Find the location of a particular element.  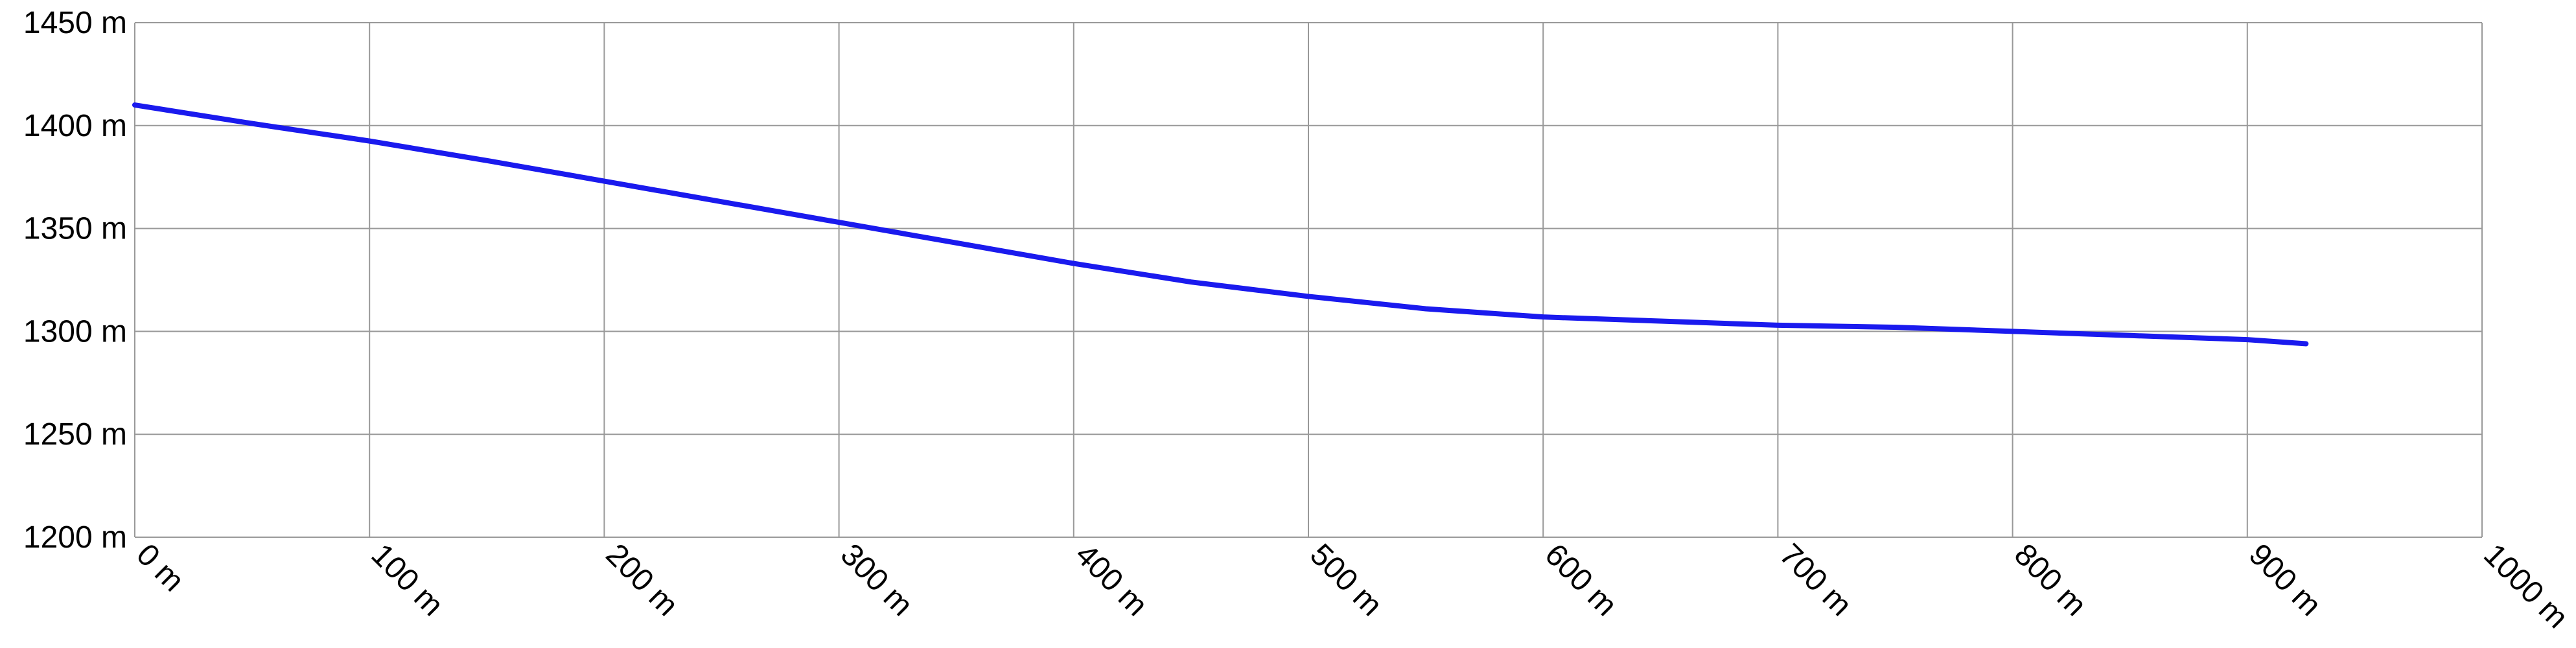

y-tick-label: 1200 m is located at coordinates (75, 537).